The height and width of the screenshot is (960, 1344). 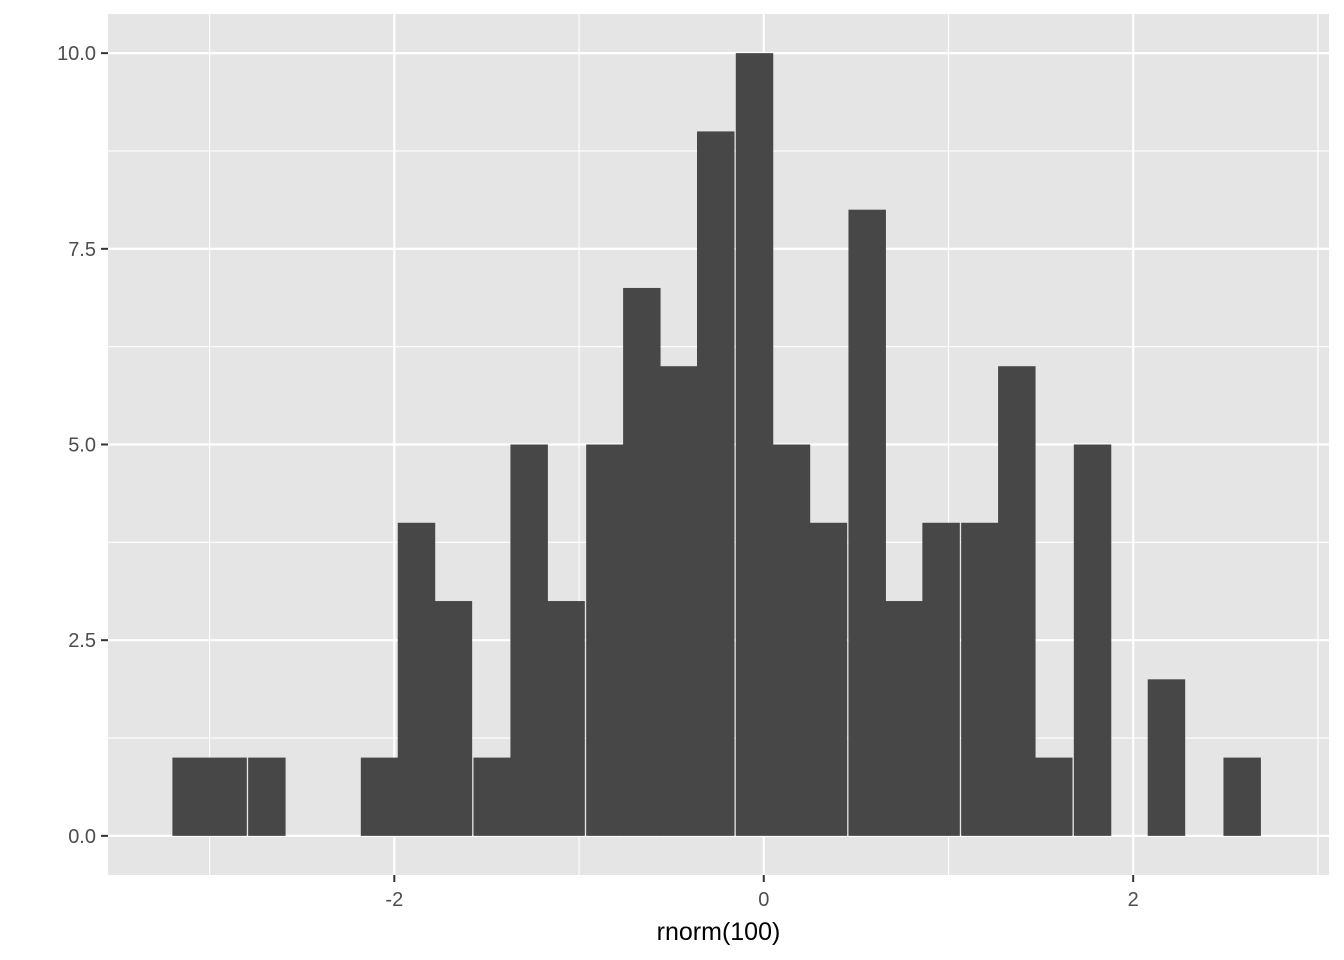 What do you see at coordinates (763, 900) in the screenshot?
I see `x-tick-label: 0` at bounding box center [763, 900].